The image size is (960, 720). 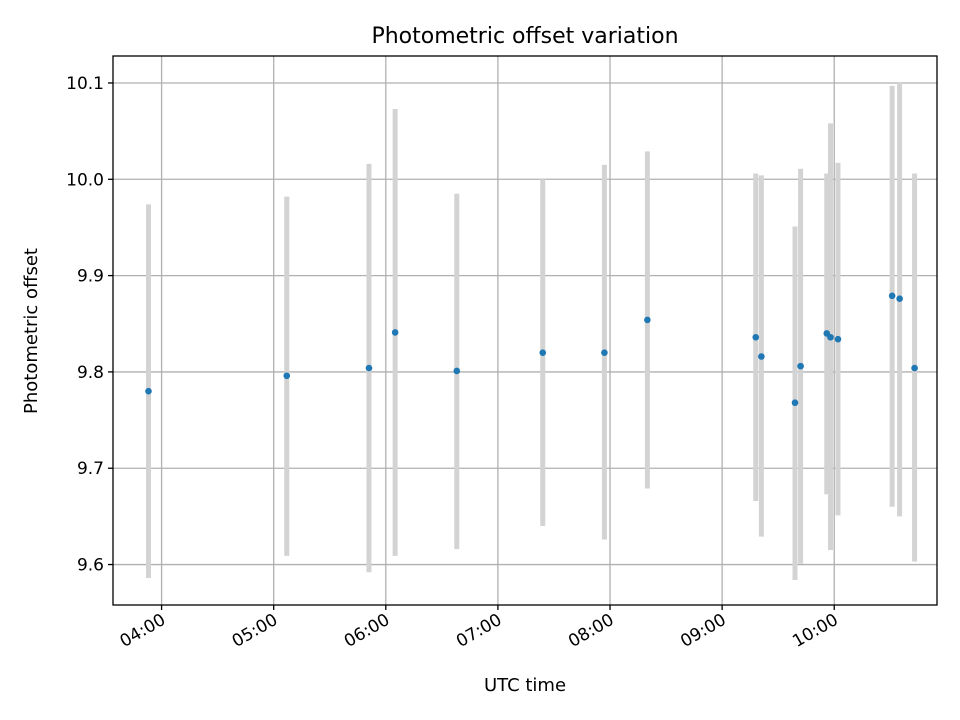 I want to click on x-tick-label: 08:00, so click(x=591, y=631).